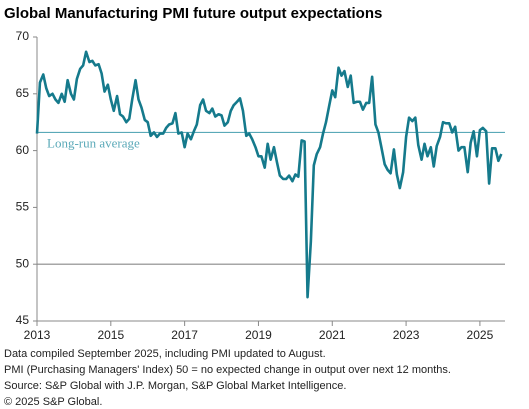 The width and height of the screenshot is (529, 409). What do you see at coordinates (23, 207) in the screenshot?
I see `y-tick-label: 55` at bounding box center [23, 207].